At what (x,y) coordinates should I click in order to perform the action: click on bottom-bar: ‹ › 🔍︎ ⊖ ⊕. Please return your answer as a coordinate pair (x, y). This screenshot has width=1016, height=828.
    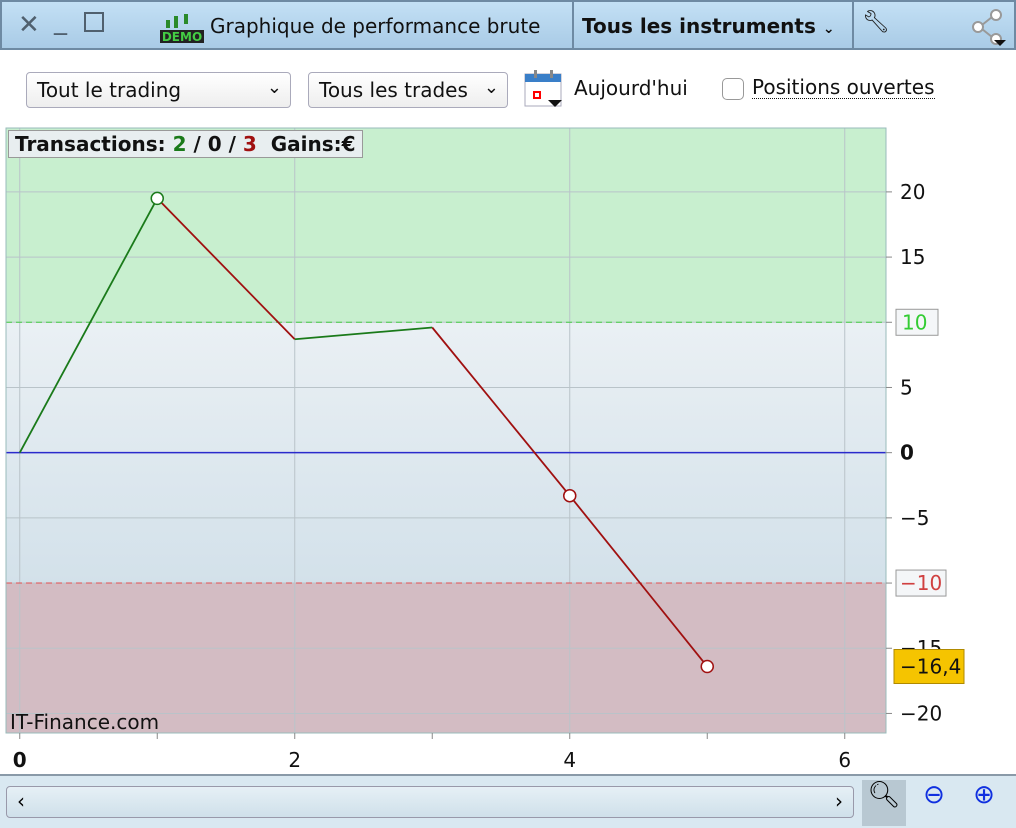
    Looking at the image, I should click on (508, 801).